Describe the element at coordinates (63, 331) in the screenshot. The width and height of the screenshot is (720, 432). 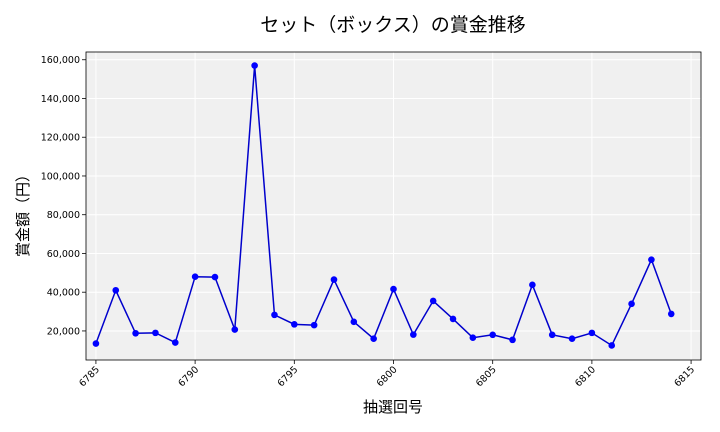
I see `y-tick-label: 20,000` at that location.